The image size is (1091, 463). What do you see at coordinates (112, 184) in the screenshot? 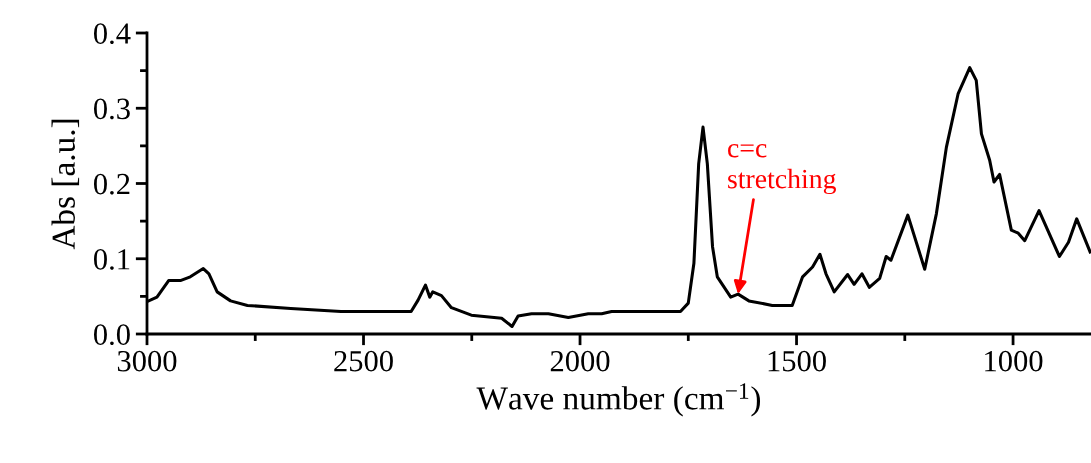
I see `y-tick-label: 0.2` at bounding box center [112, 184].